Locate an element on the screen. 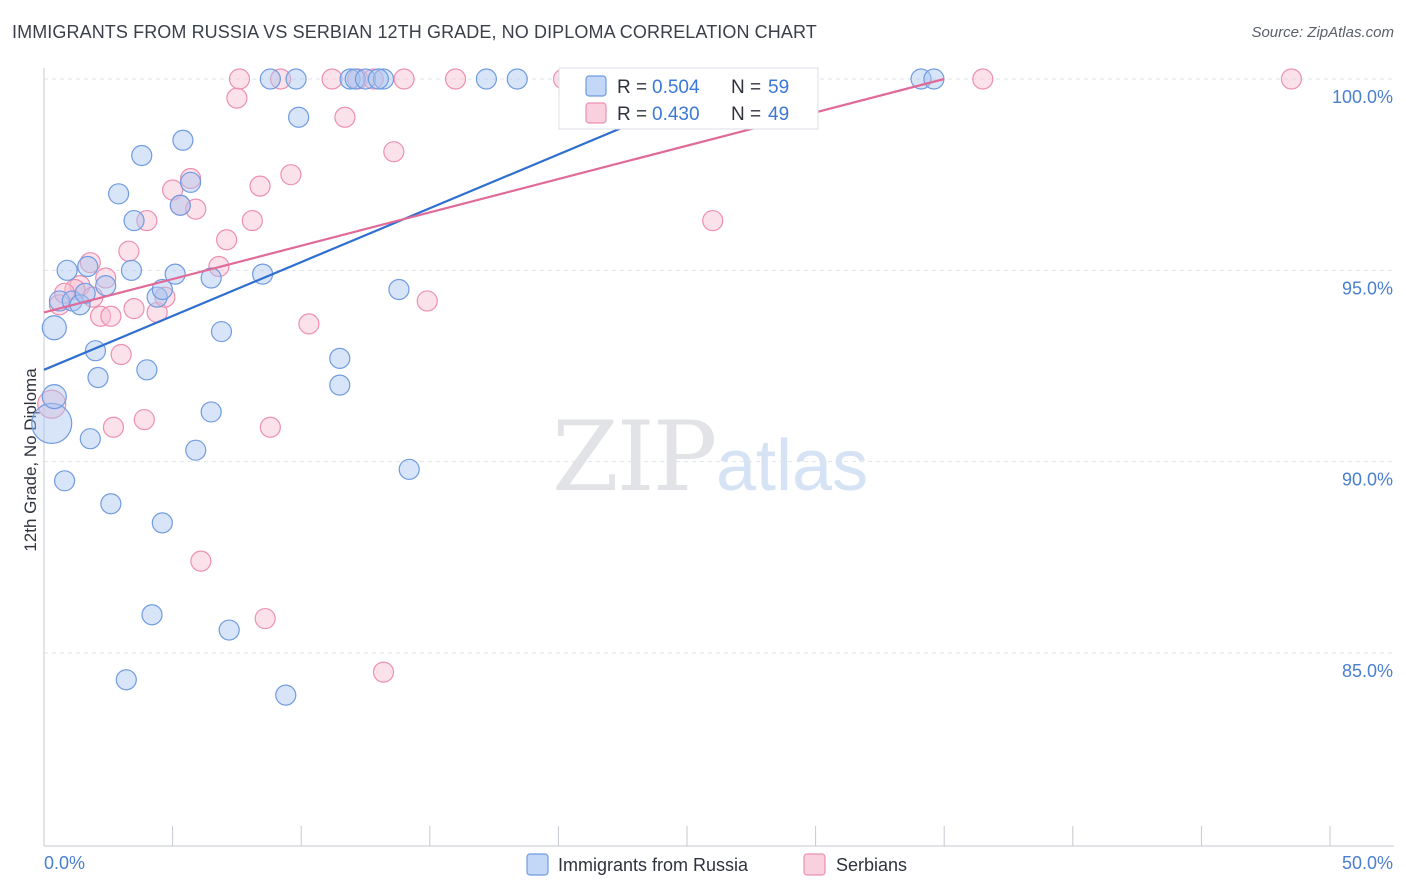  bottom-legend: Immigrants from Russia Serbians is located at coordinates (716, 864).